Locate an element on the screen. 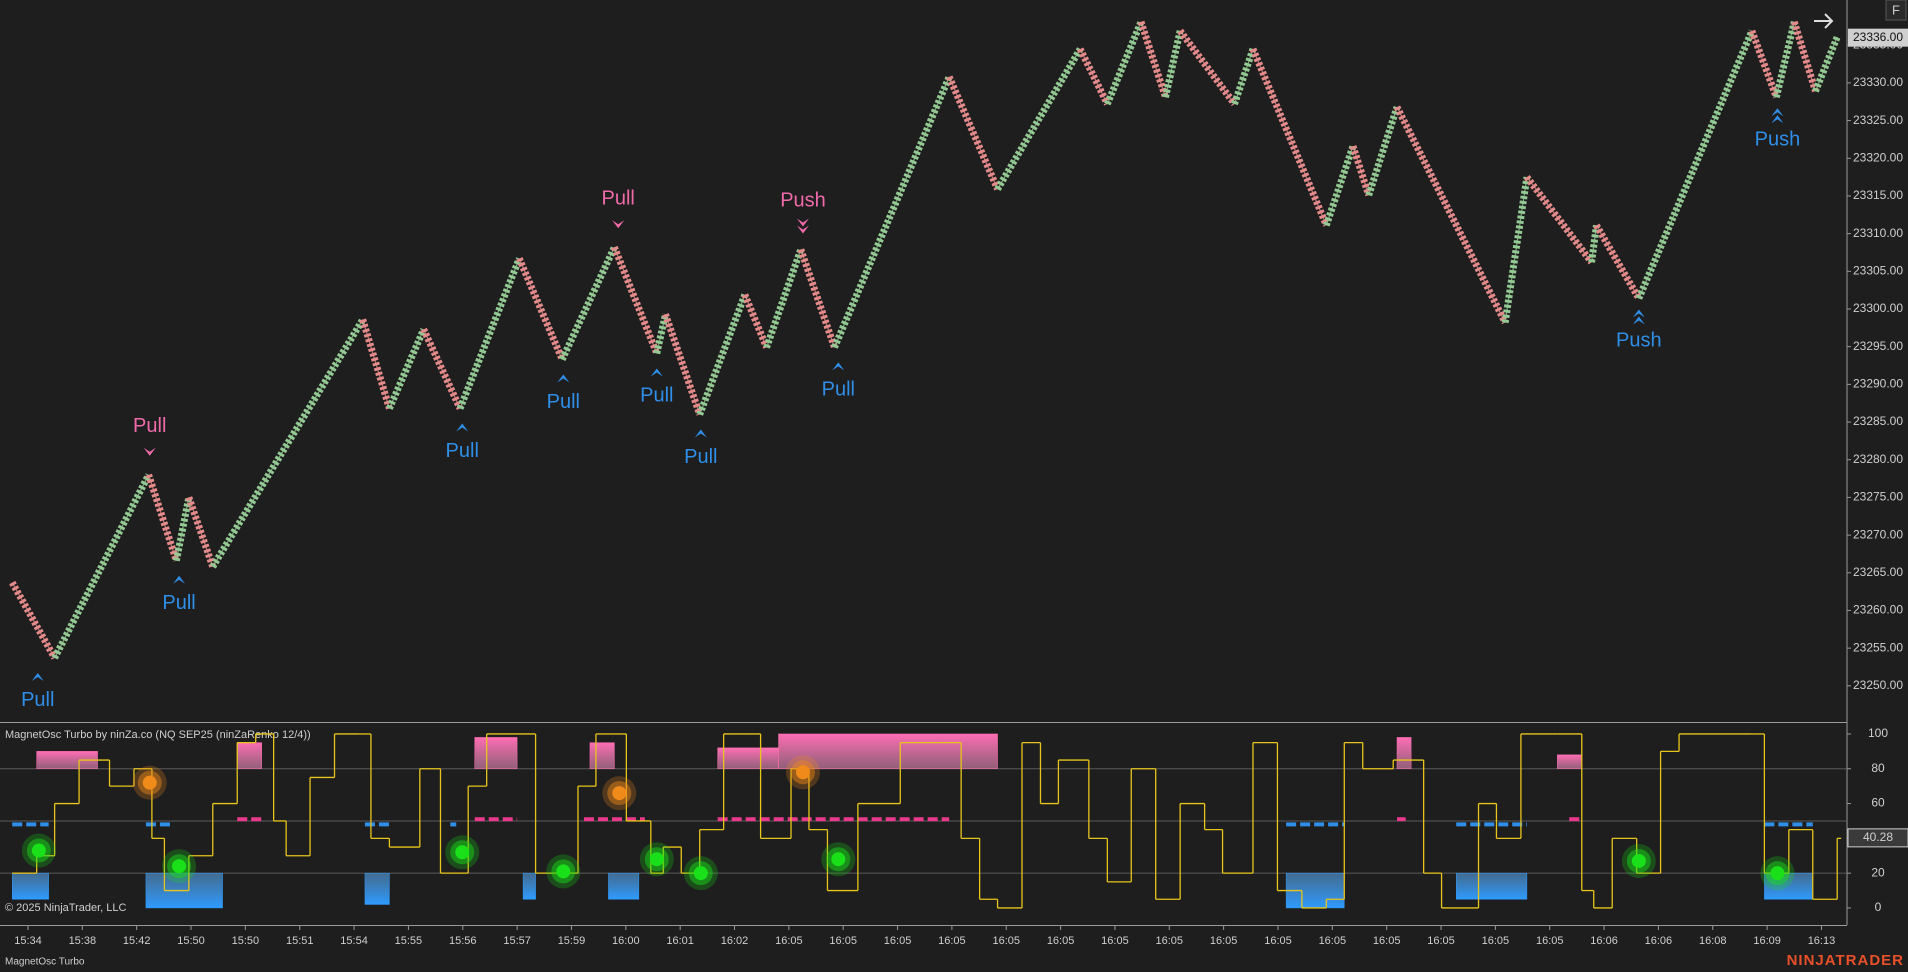  x-tick-label: 16:09 is located at coordinates (1767, 941).